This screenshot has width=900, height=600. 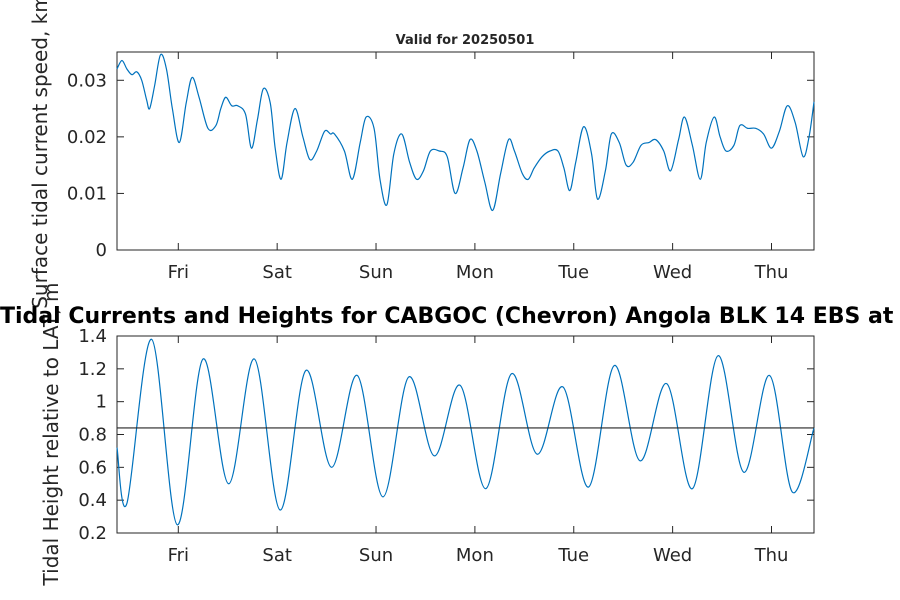 I want to click on y-tick-label: 0.02, so click(x=87, y=137).